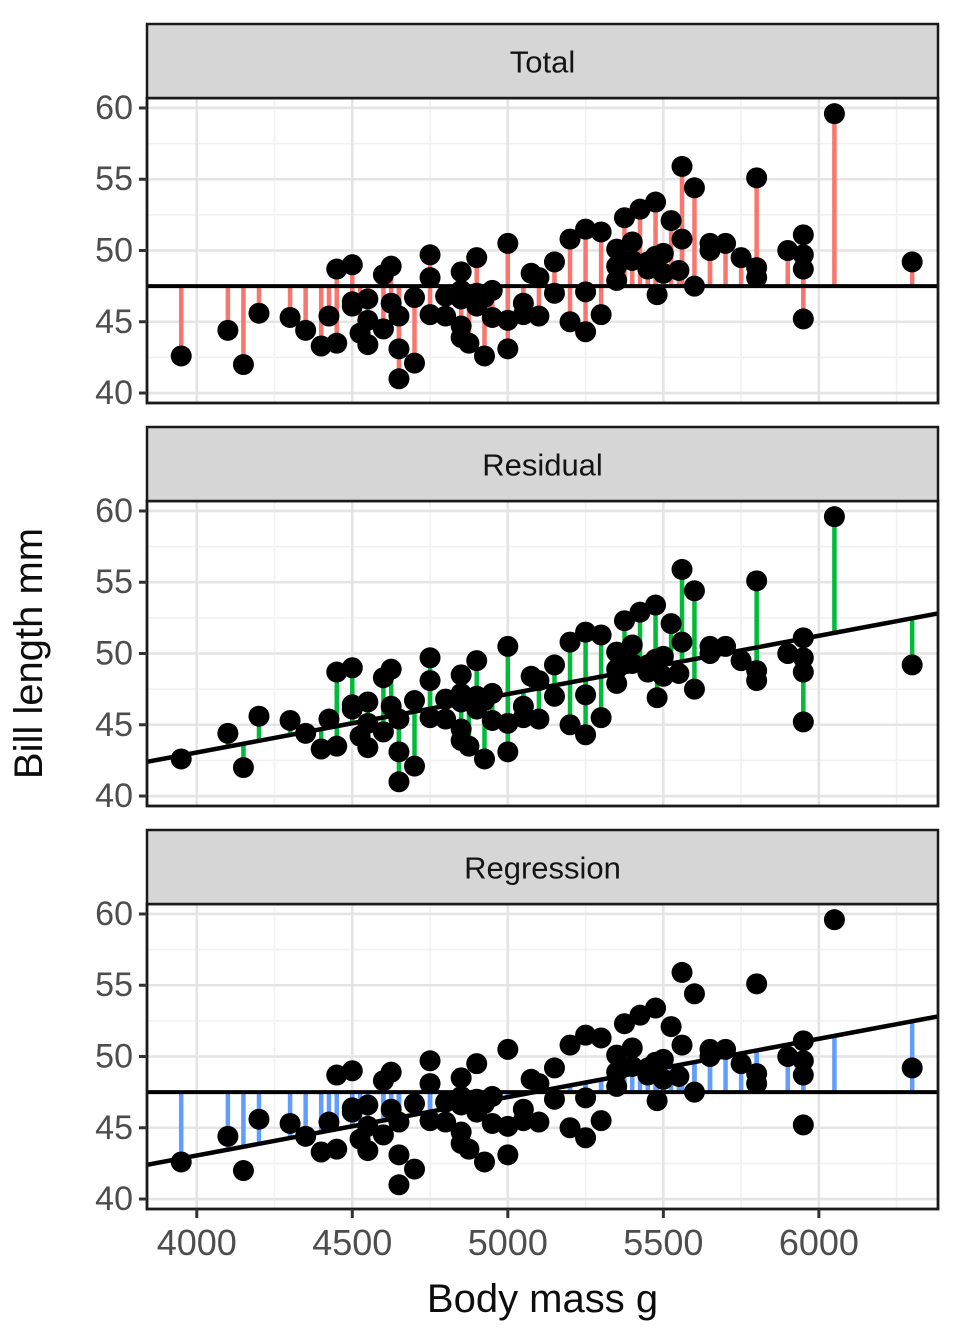 Image resolution: width=960 pixels, height=1344 pixels. I want to click on x-tick-label: 6000, so click(819, 1242).